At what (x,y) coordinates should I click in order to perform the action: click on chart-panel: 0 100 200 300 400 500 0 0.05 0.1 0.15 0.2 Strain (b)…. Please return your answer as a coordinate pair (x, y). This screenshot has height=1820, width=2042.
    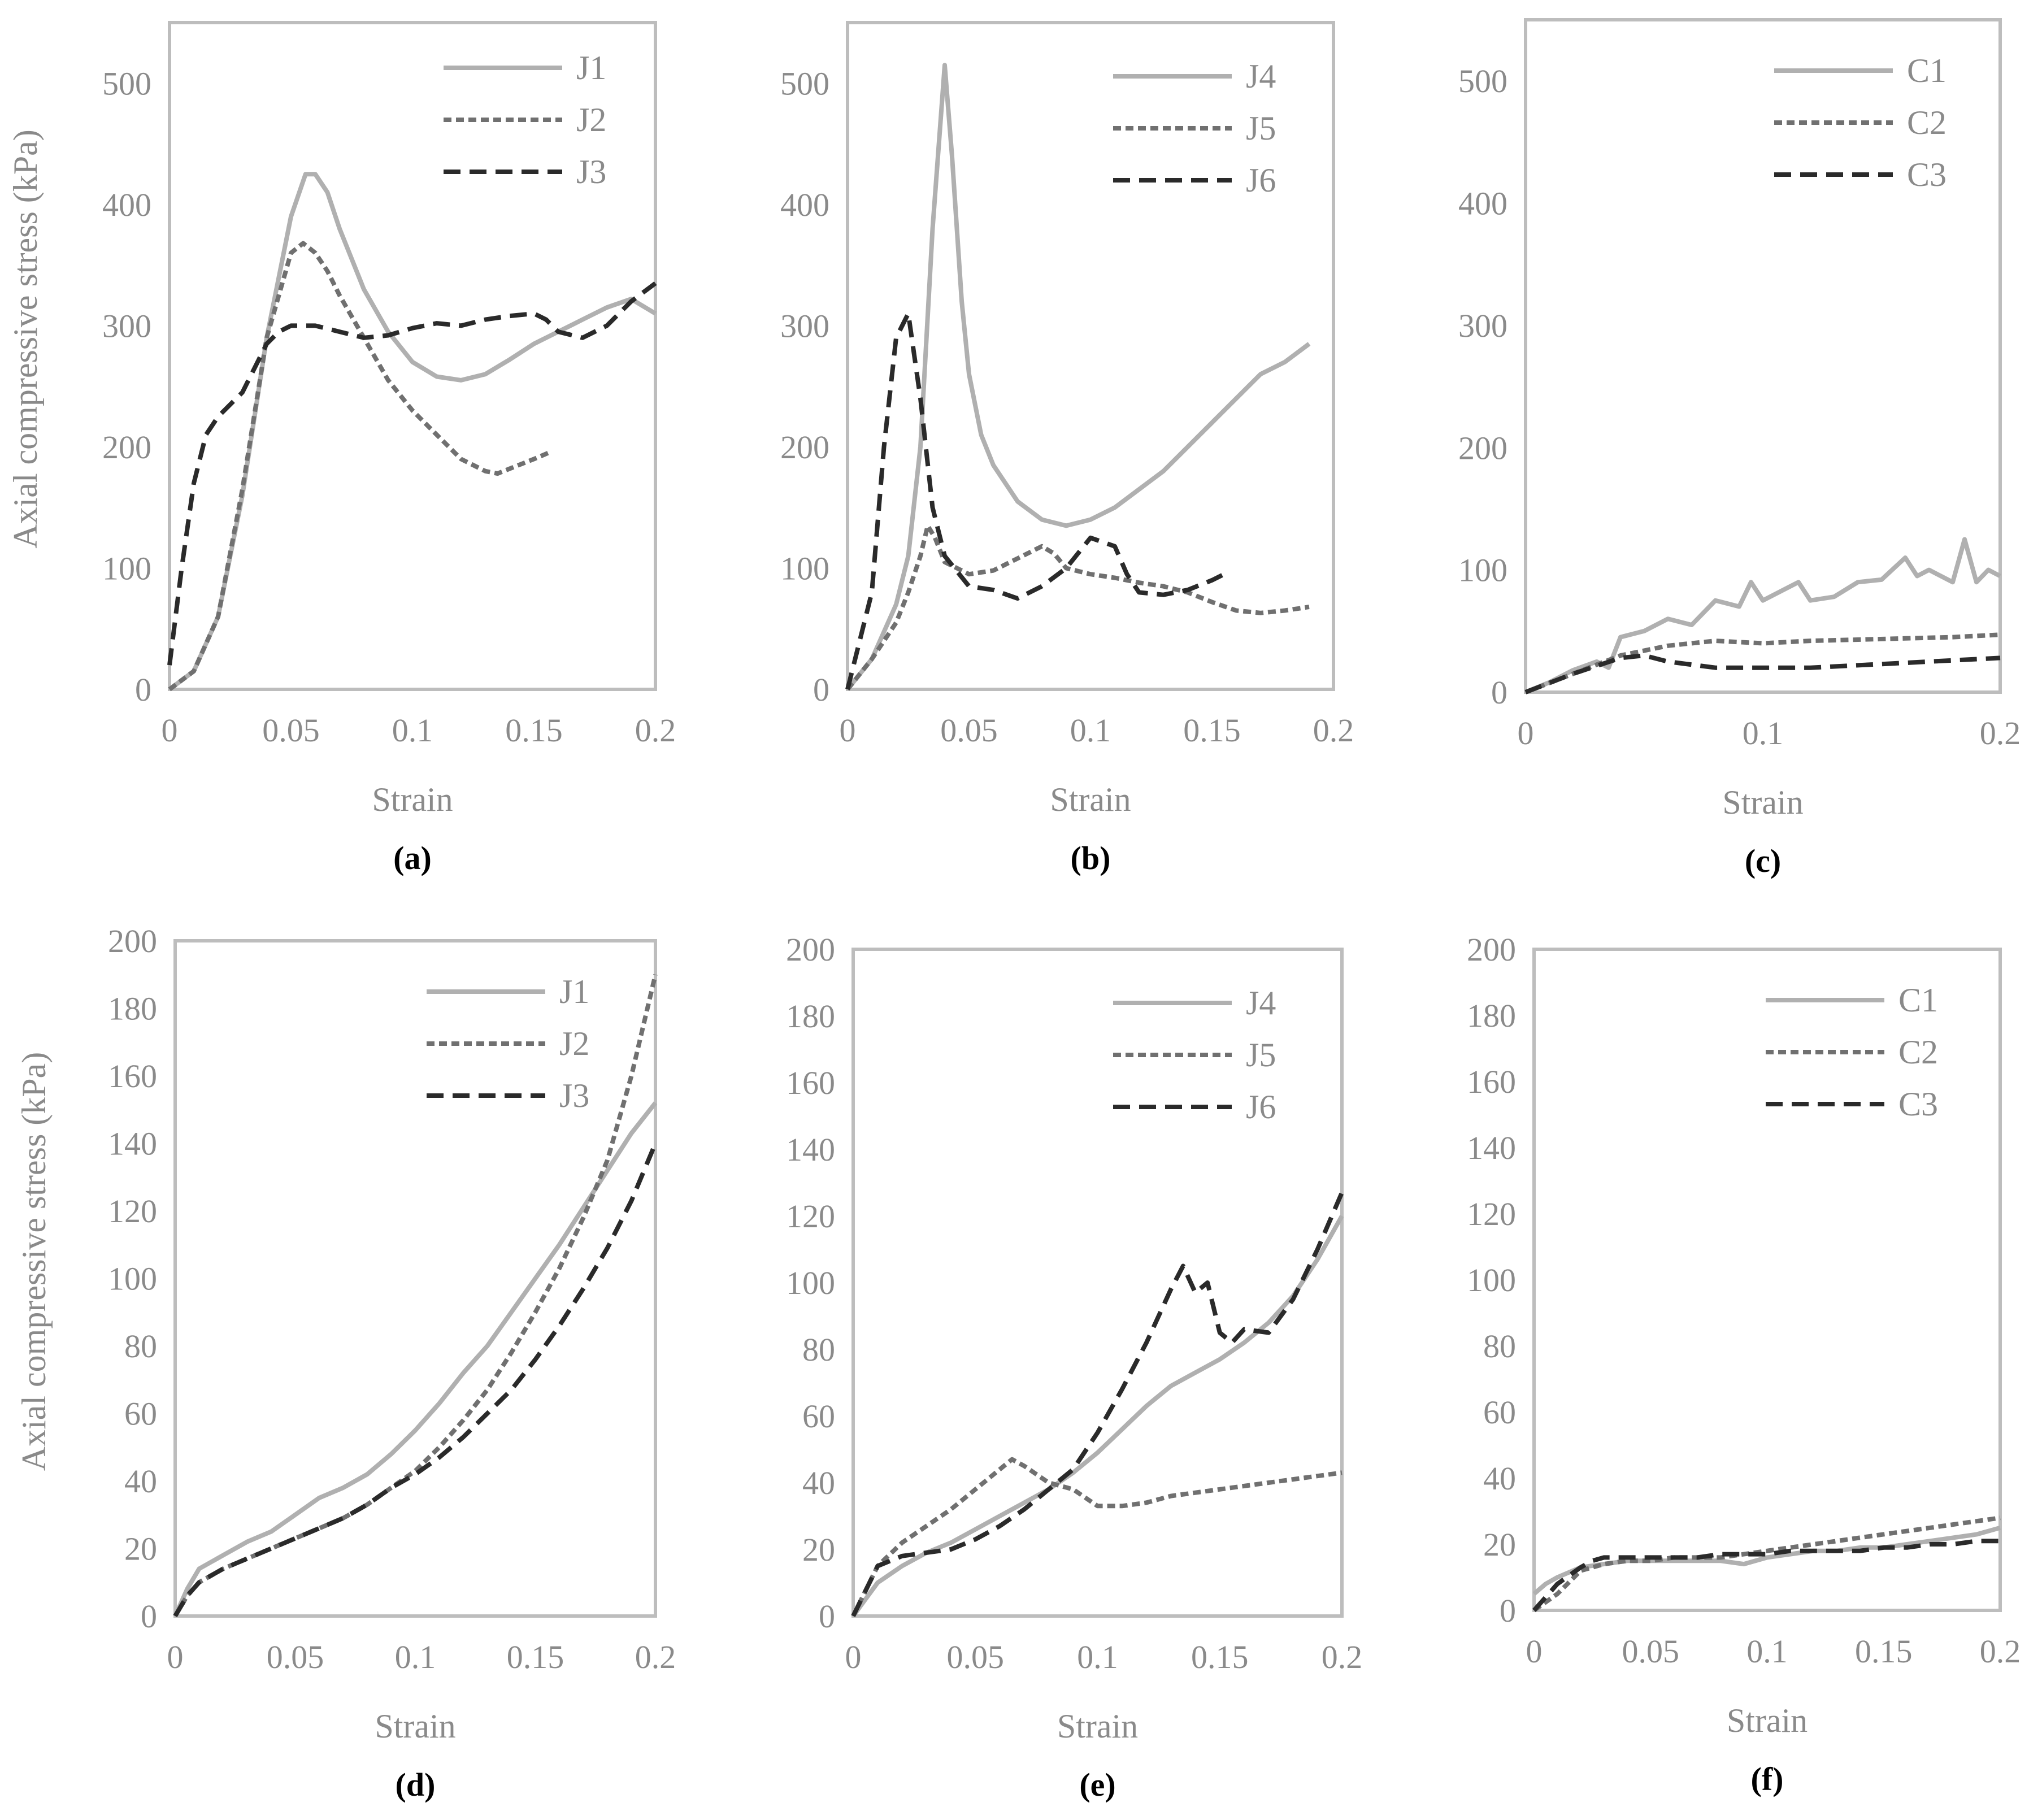
    Looking at the image, I should click on (1067, 448).